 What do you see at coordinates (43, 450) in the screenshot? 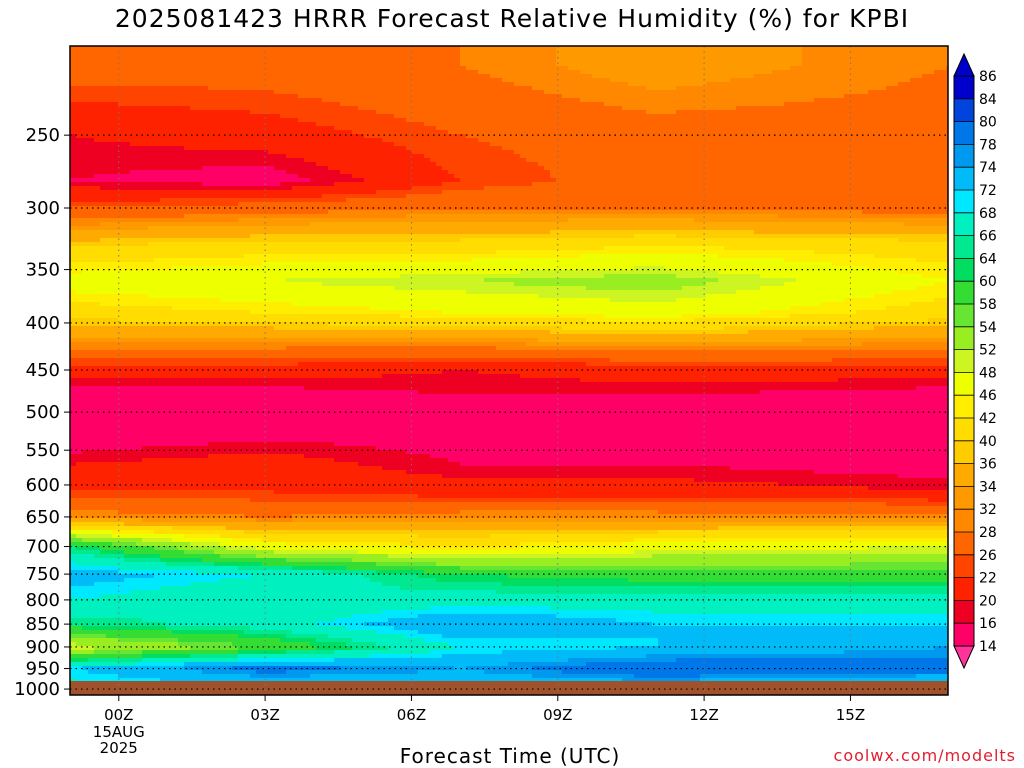
I see `y-tick-label: 550` at bounding box center [43, 450].